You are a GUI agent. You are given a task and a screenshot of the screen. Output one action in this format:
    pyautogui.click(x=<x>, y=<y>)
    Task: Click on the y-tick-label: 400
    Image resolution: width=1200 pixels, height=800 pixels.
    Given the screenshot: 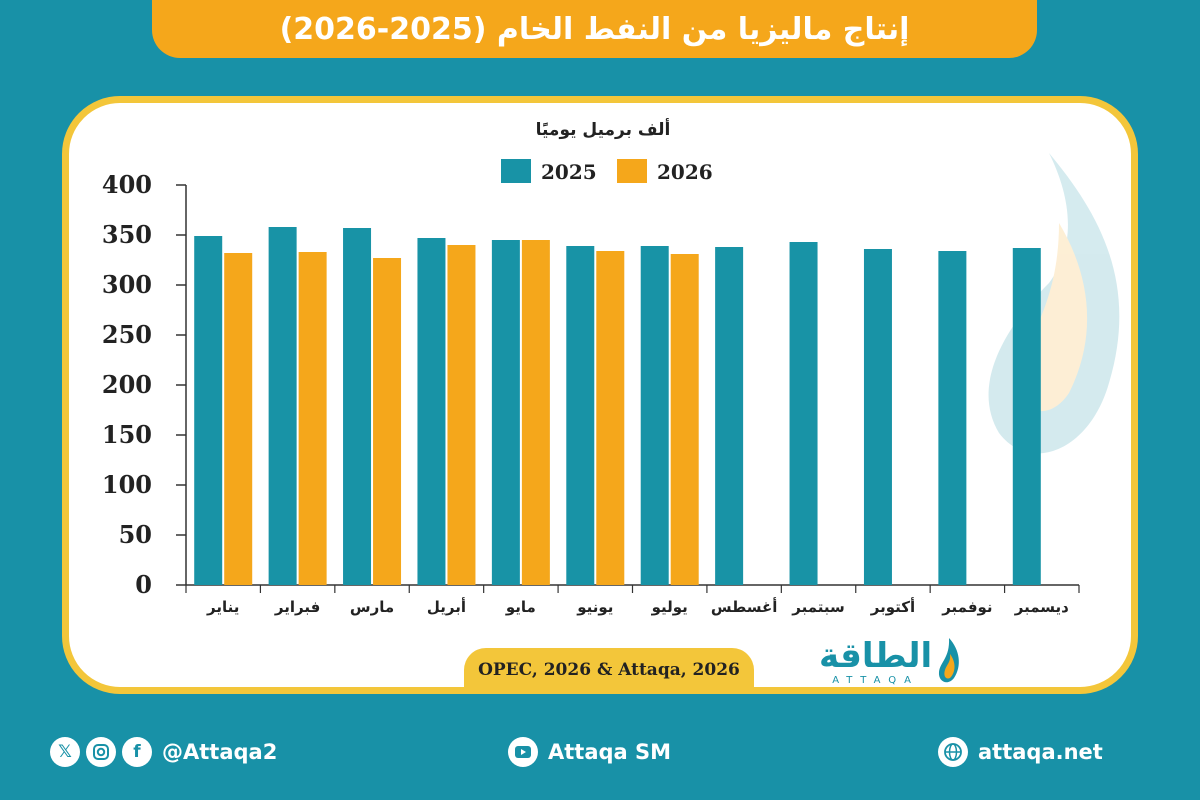 What is the action you would take?
    pyautogui.click(x=127, y=184)
    